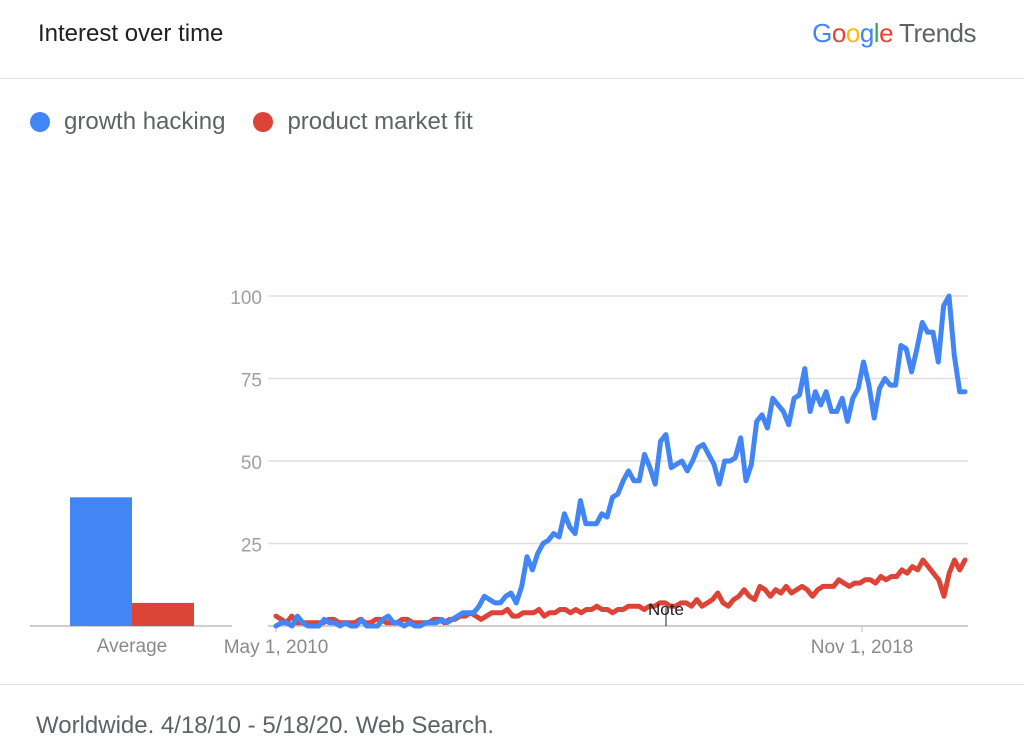 The height and width of the screenshot is (744, 1024). What do you see at coordinates (132, 646) in the screenshot?
I see `average-label: Average` at bounding box center [132, 646].